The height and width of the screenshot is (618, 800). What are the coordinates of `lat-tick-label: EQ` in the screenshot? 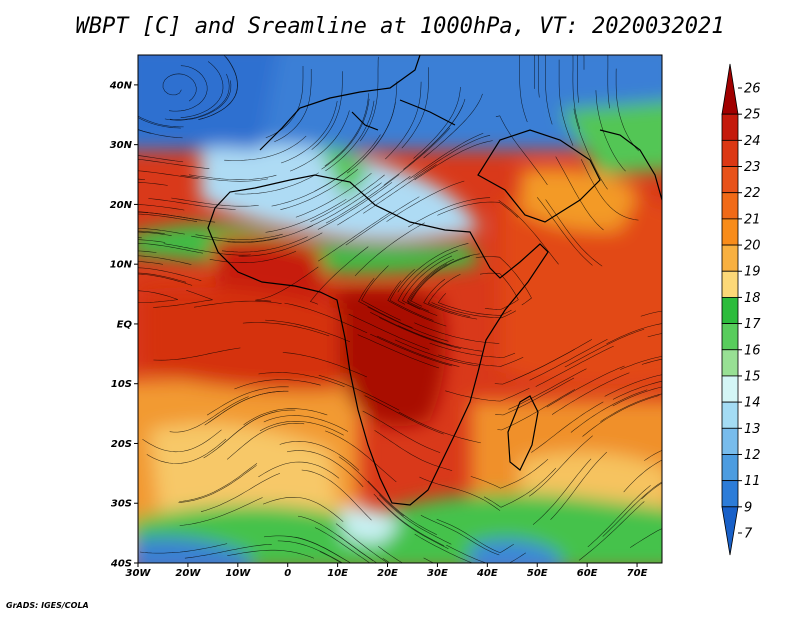 It's located at (125, 324).